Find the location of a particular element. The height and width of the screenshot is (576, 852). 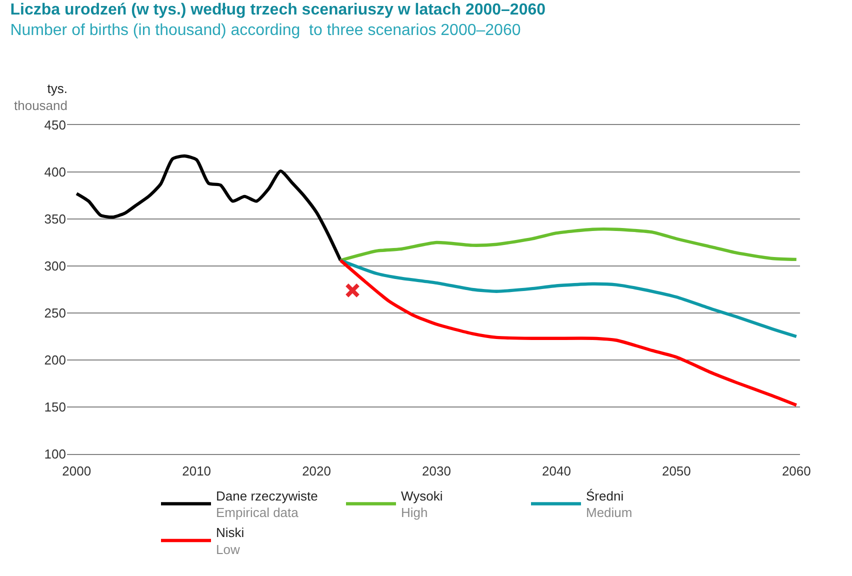

x-tick-label: 2050 is located at coordinates (676, 471).